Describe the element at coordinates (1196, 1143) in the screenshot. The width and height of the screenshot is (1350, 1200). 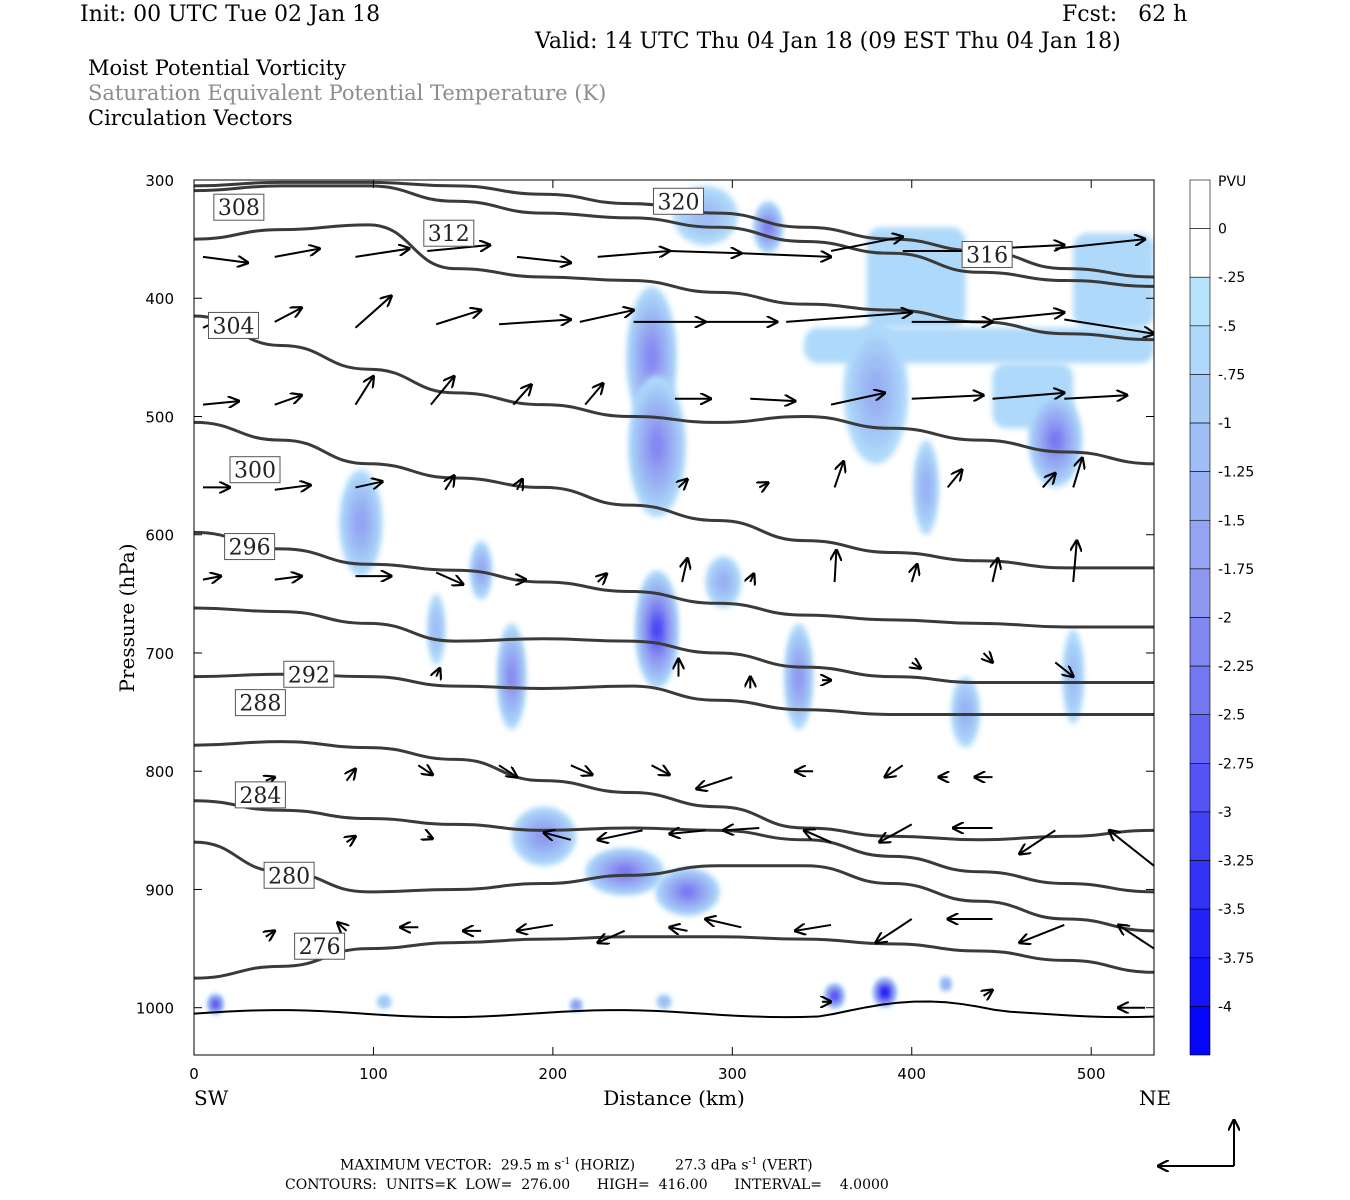
I see `reference-vector` at that location.